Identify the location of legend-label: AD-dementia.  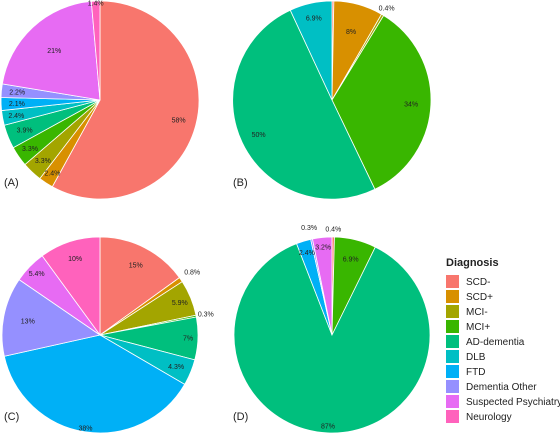
(495, 342).